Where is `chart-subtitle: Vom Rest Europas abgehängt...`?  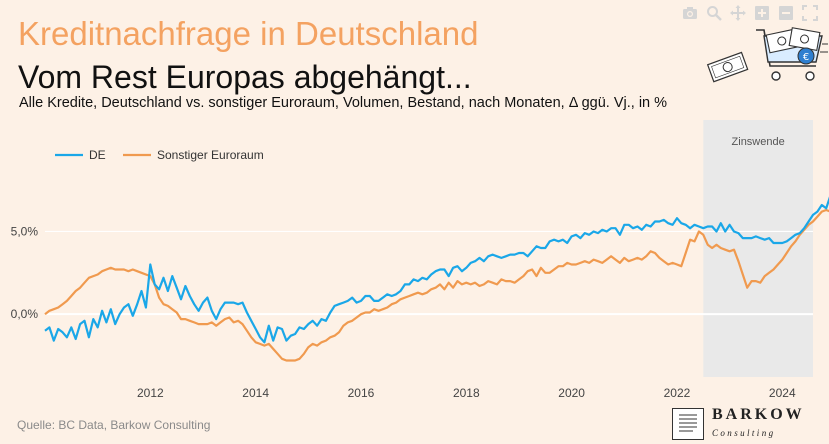
chart-subtitle: Vom Rest Europas abgehängt... is located at coordinates (245, 77).